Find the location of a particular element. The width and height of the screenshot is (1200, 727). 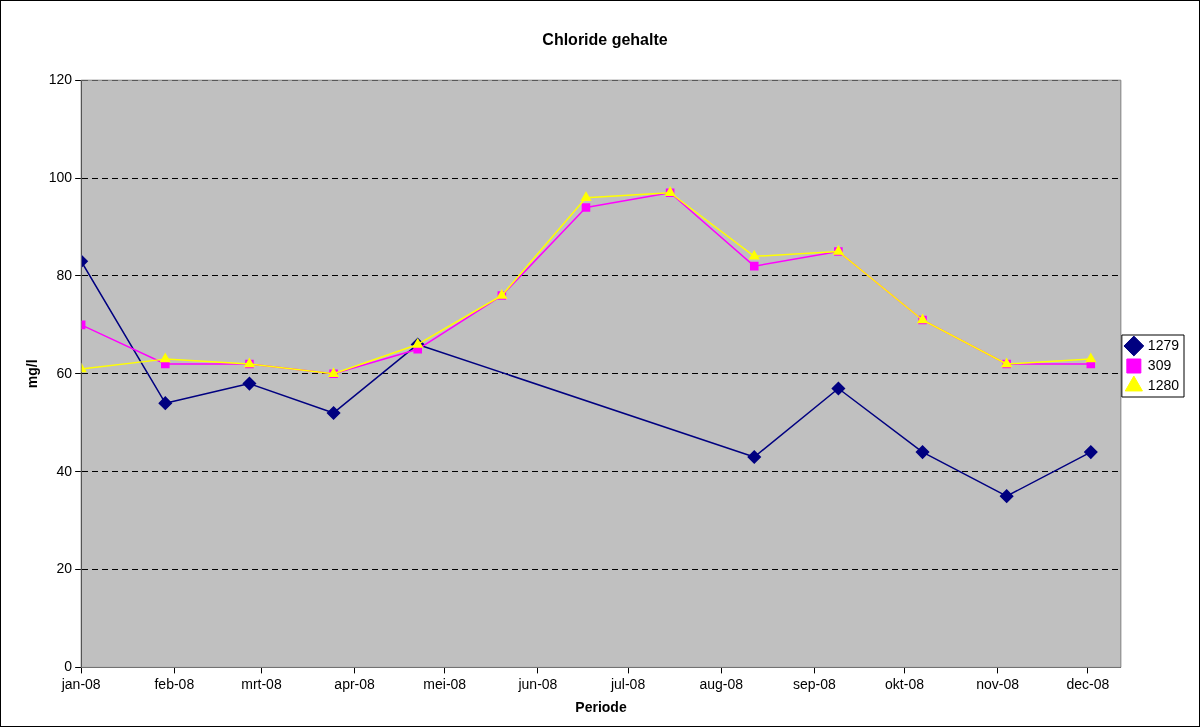

x-tick-label: okt-08 is located at coordinates (905, 683).